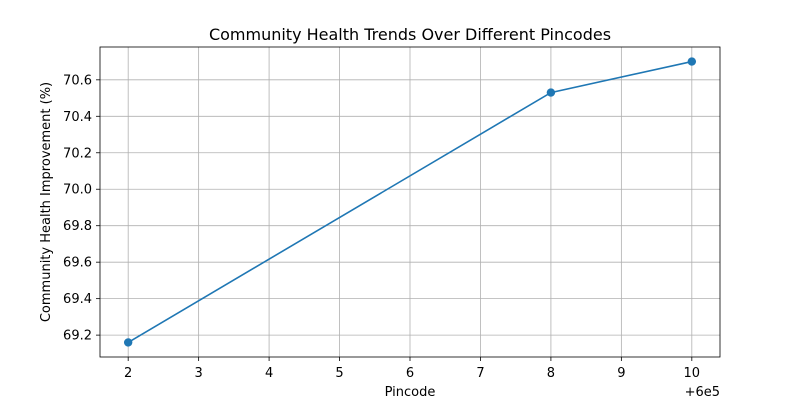  Describe the element at coordinates (77, 80) in the screenshot. I see `y-tick-label: 70.6` at that location.